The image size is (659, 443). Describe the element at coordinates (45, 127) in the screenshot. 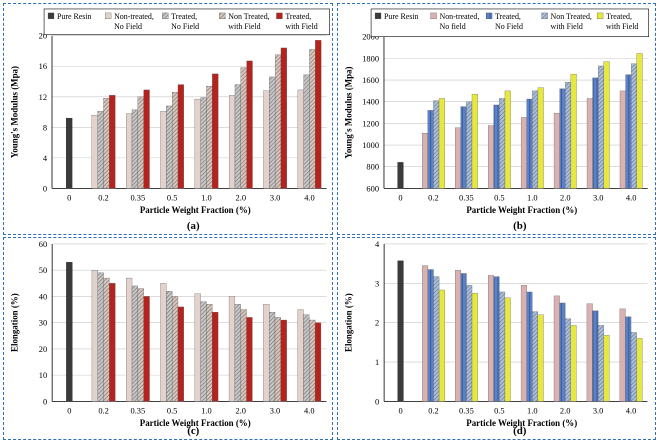

I see `y-tick-label: 8` at that location.